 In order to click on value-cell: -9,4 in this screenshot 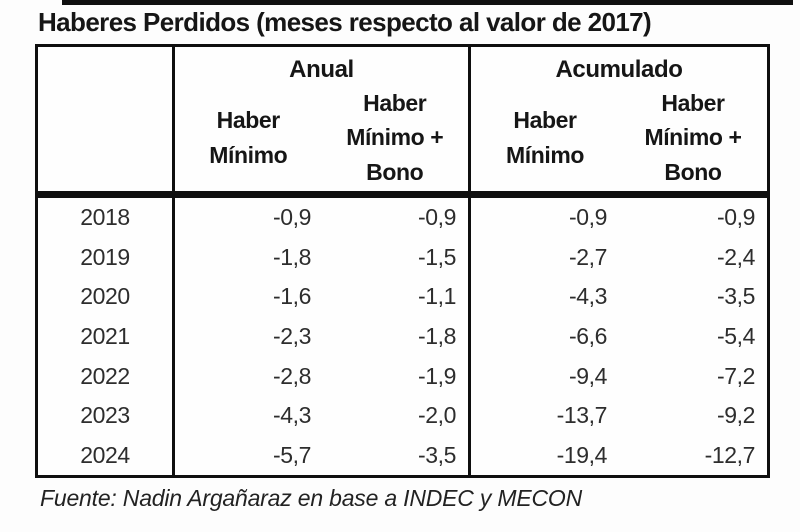, I will do `click(587, 375)`.